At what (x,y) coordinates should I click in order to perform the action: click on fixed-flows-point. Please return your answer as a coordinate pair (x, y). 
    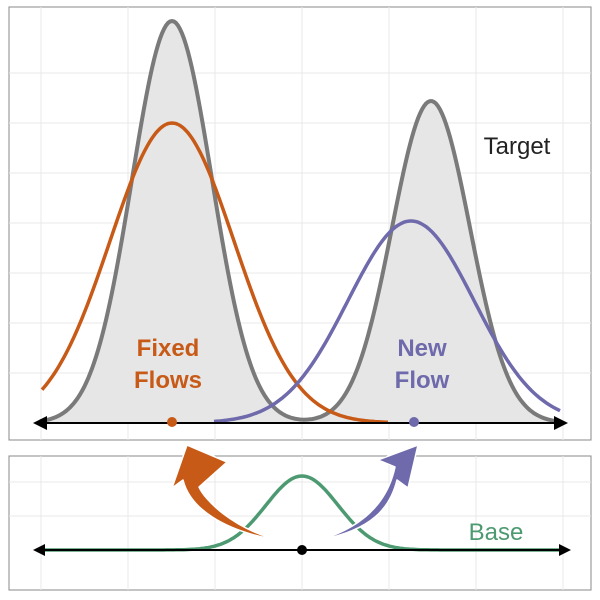
    Looking at the image, I should click on (172, 422).